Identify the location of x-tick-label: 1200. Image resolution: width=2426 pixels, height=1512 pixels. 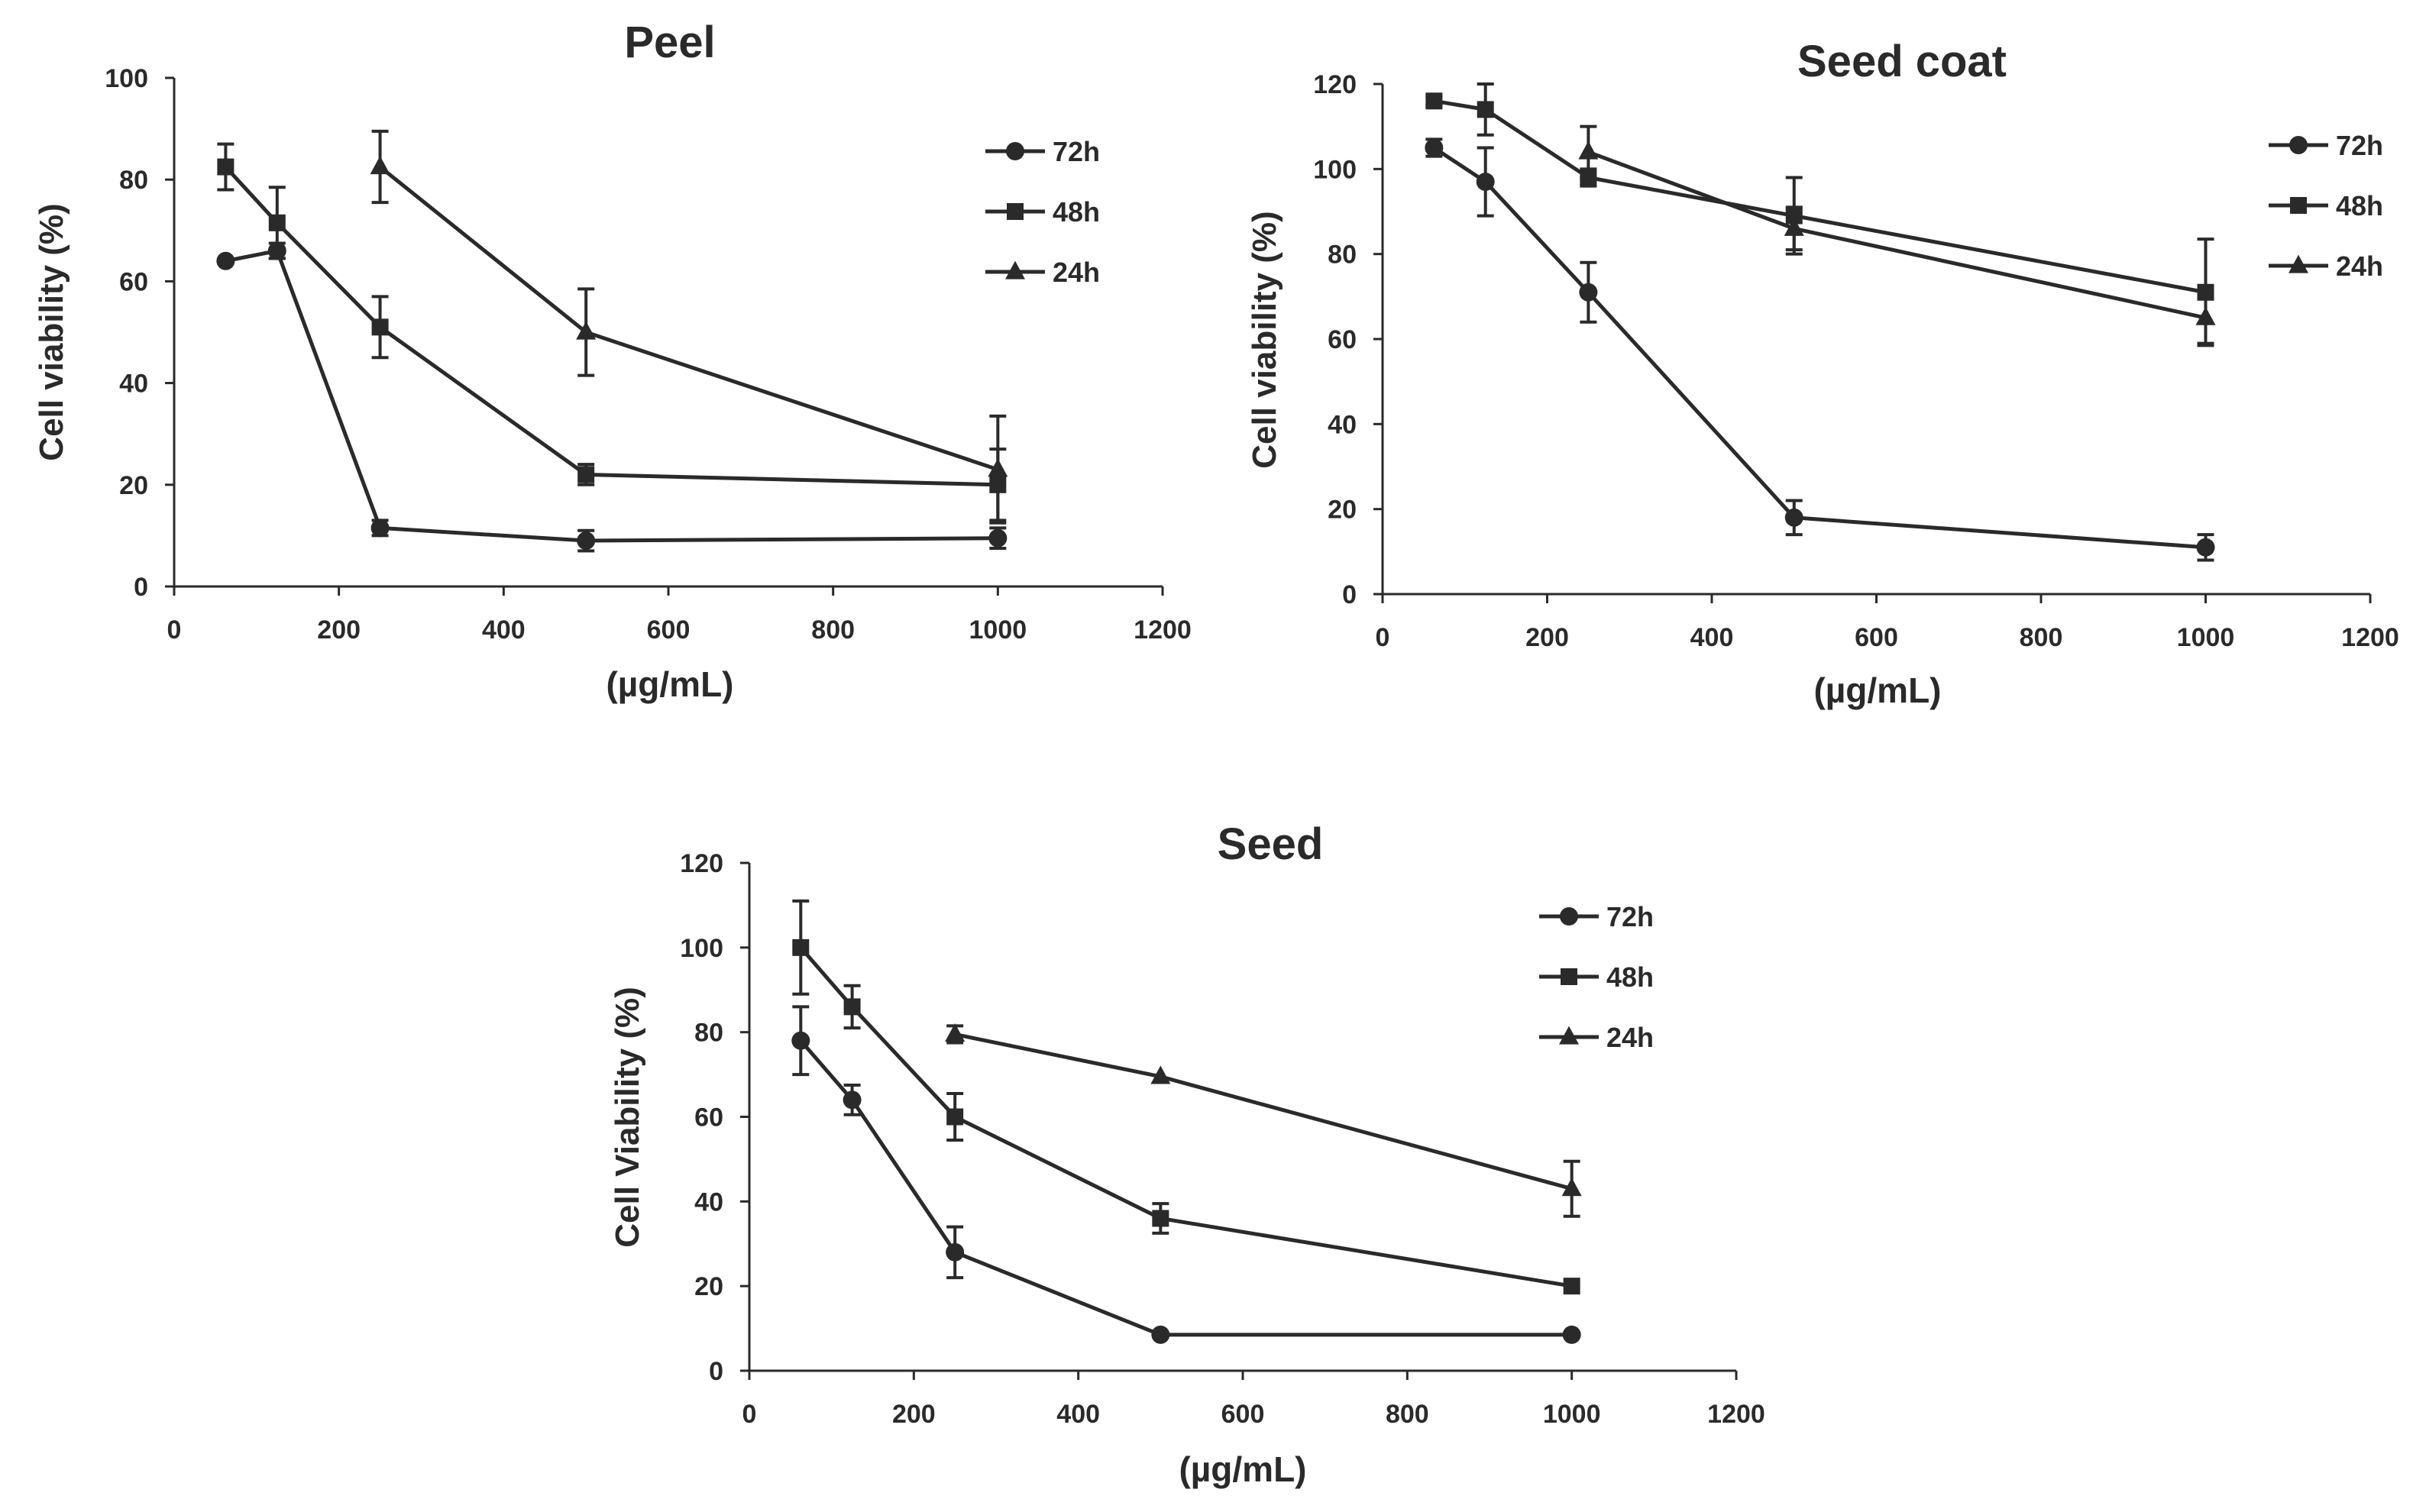
(1736, 1415).